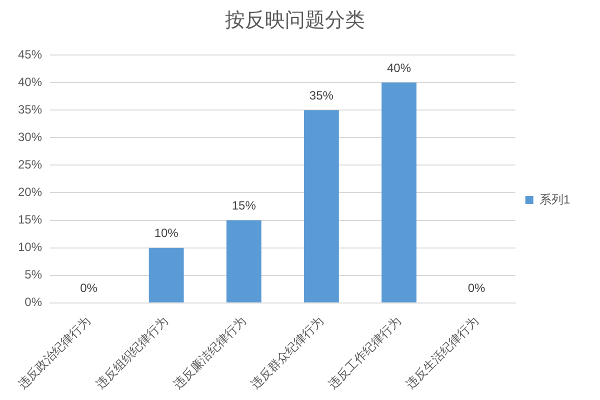 The image size is (600, 400). I want to click on y-tick-label: 15%, so click(30, 219).